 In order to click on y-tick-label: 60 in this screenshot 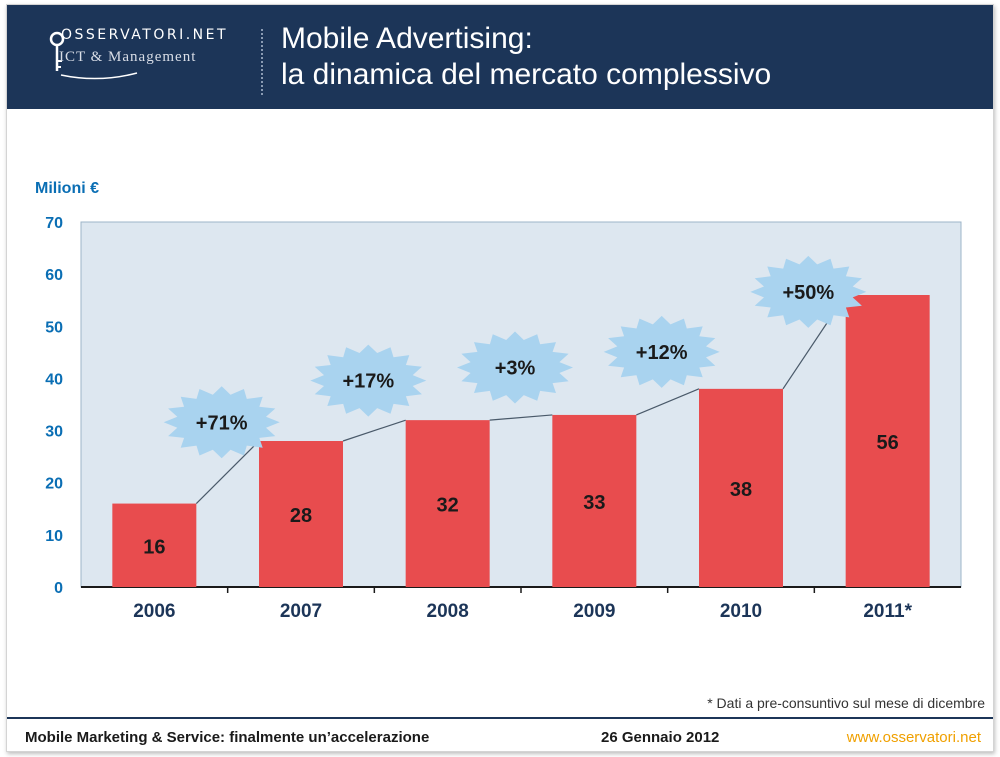, I will do `click(54, 275)`.